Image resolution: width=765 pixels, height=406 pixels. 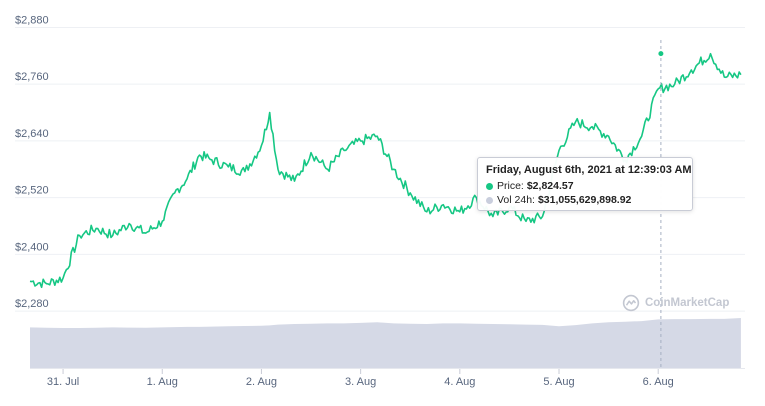 I want to click on tooltip-price-value: $2,824.57, so click(x=550, y=186).